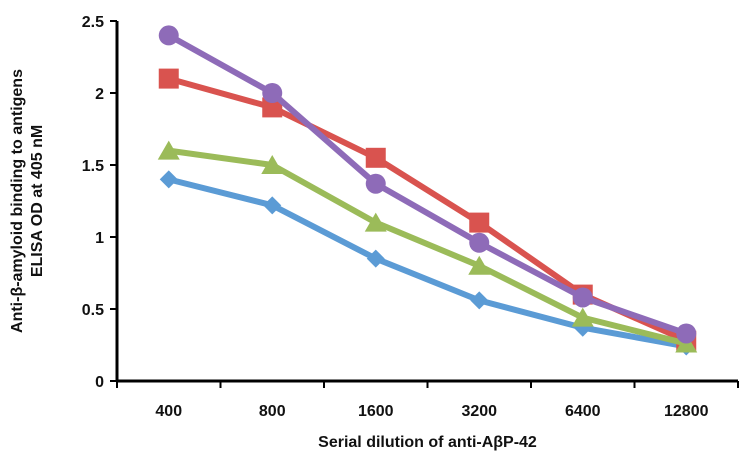 The image size is (743, 454). Describe the element at coordinates (686, 333) in the screenshot. I see `series-3-point-5-circle-marker` at that location.